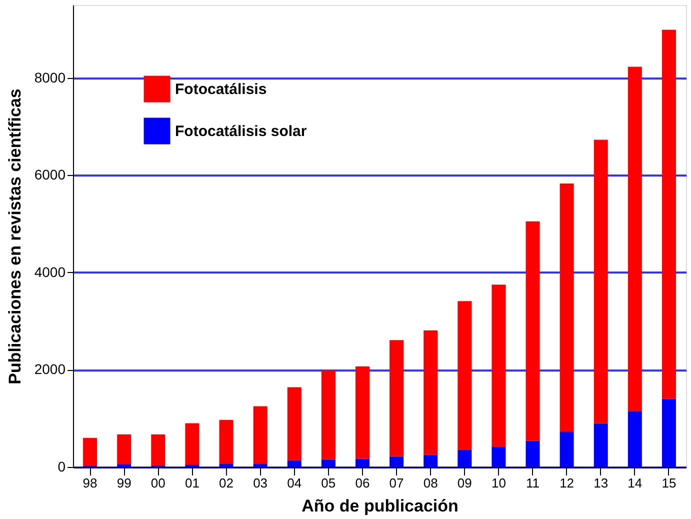  Describe the element at coordinates (124, 483) in the screenshot. I see `x-tick-label: 99` at that location.